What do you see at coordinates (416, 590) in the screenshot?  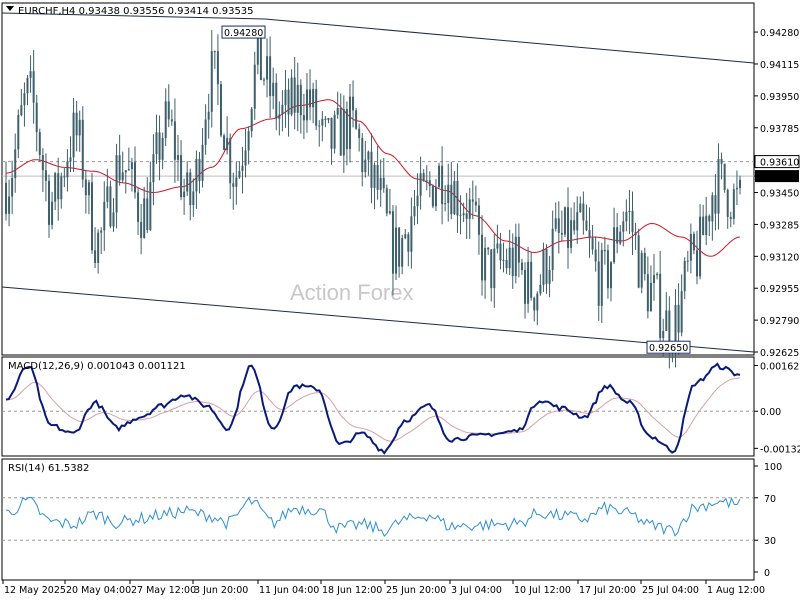 I see `time-tick-label: 25 Jun 20:00` at bounding box center [416, 590].